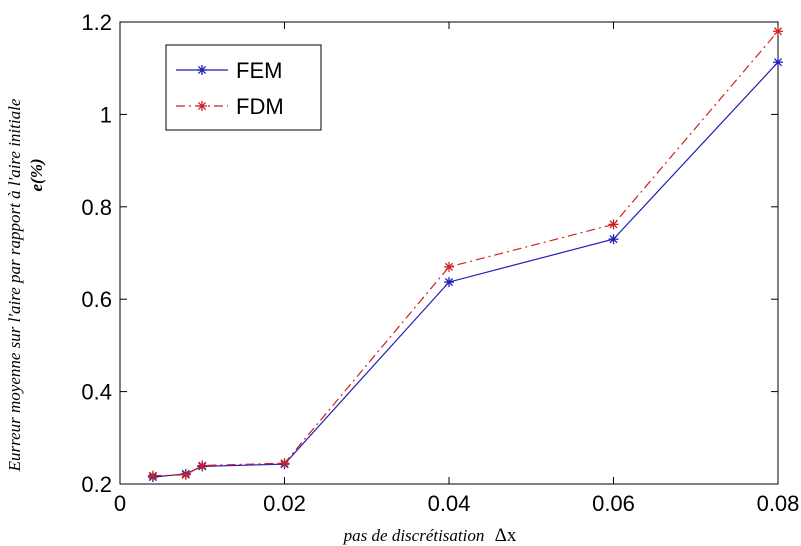 This screenshot has height=546, width=801. Describe the element at coordinates (120, 503) in the screenshot. I see `x-tick-label: 0` at that location.